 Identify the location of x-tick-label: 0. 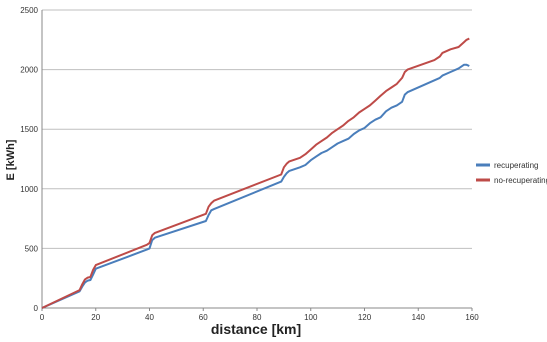
(42, 317).